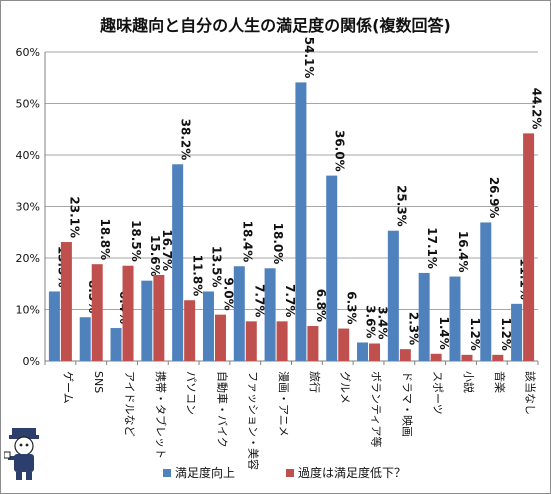 Image resolution: width=551 pixels, height=494 pixels. What do you see at coordinates (21, 454) in the screenshot?
I see `mascot-illustration` at bounding box center [21, 454].